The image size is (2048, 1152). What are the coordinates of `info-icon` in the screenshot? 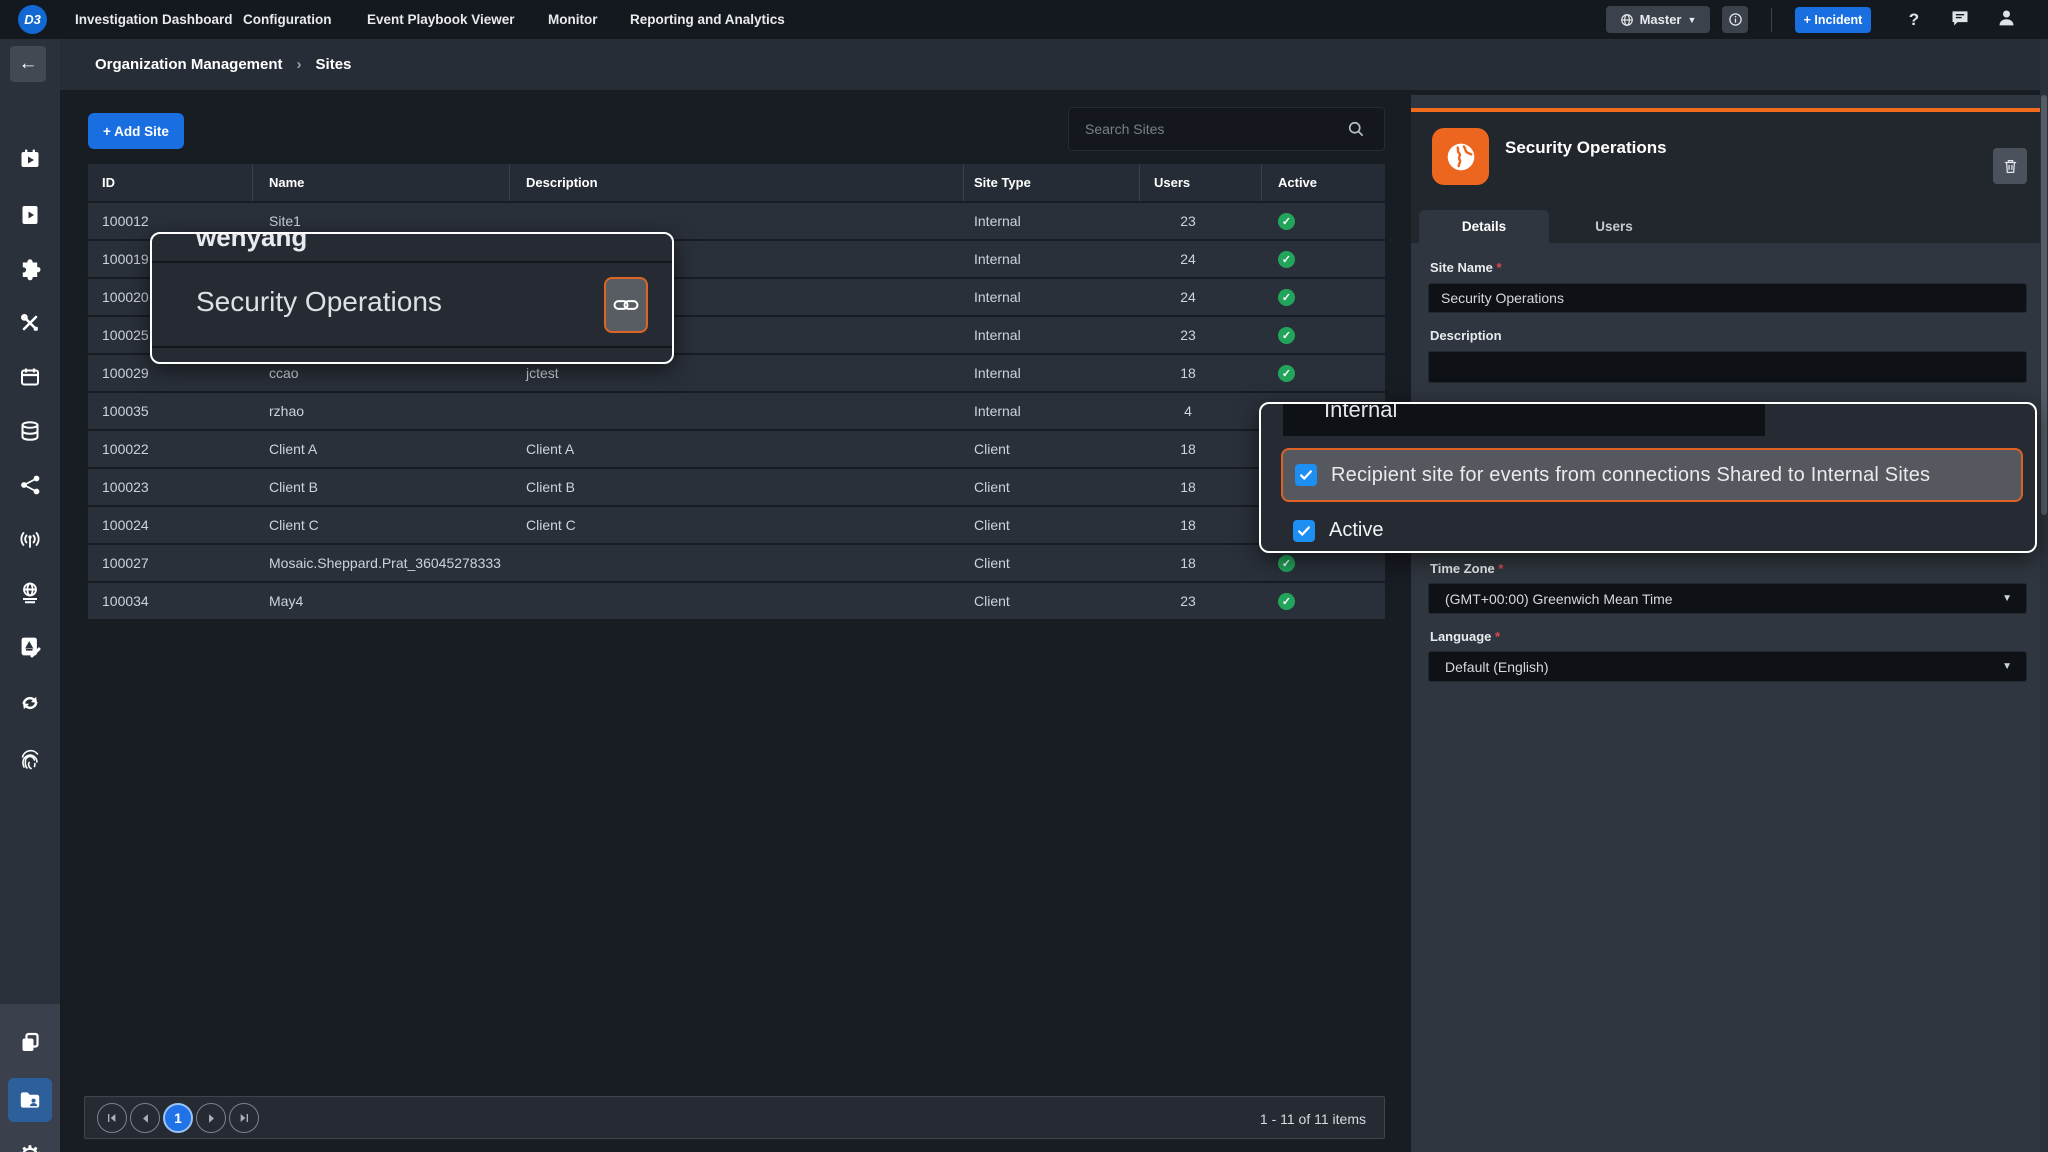 It's located at (1735, 19).